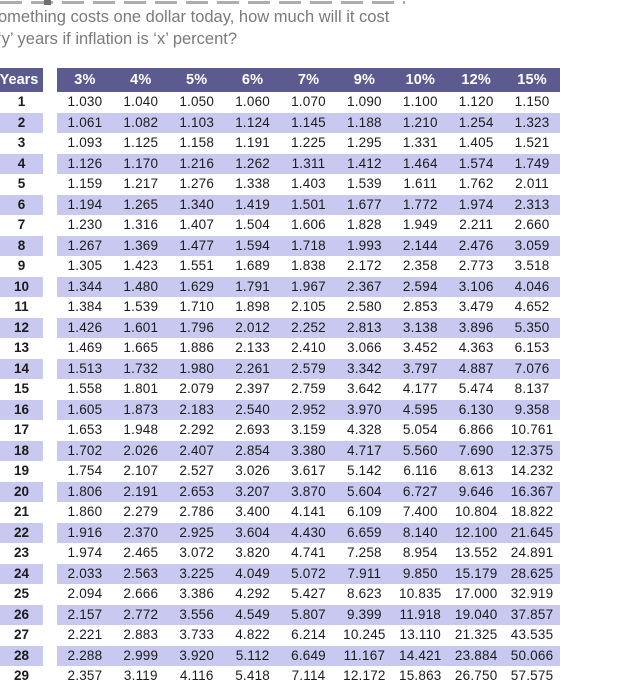  What do you see at coordinates (364, 471) in the screenshot?
I see `rate-cell: 5.142` at bounding box center [364, 471].